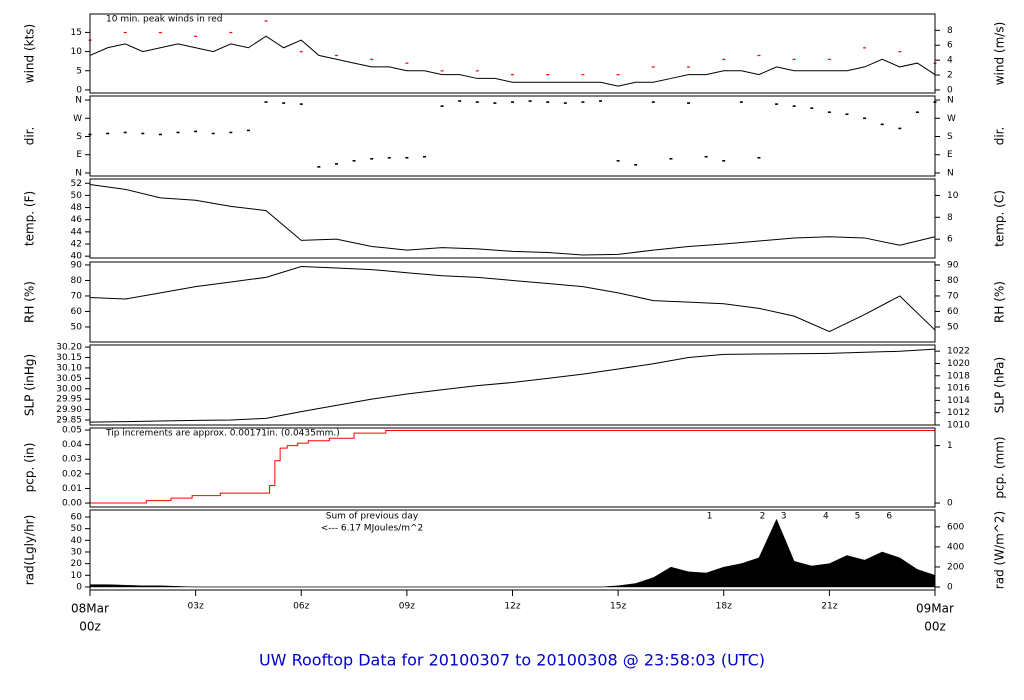 The width and height of the screenshot is (1024, 700). I want to click on y2-tick-label: 8, so click(950, 31).